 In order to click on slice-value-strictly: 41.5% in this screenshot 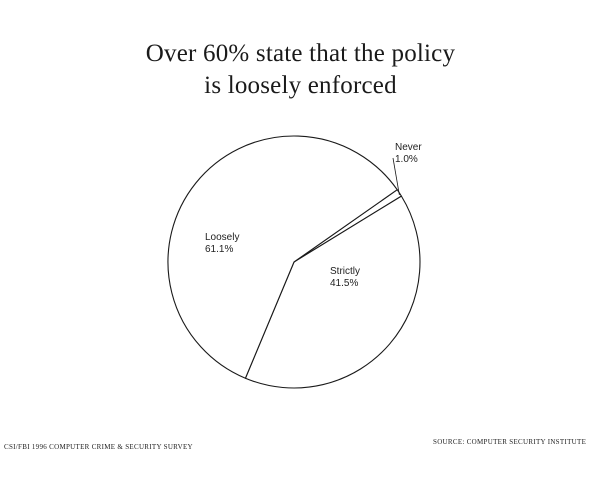, I will do `click(344, 283)`.